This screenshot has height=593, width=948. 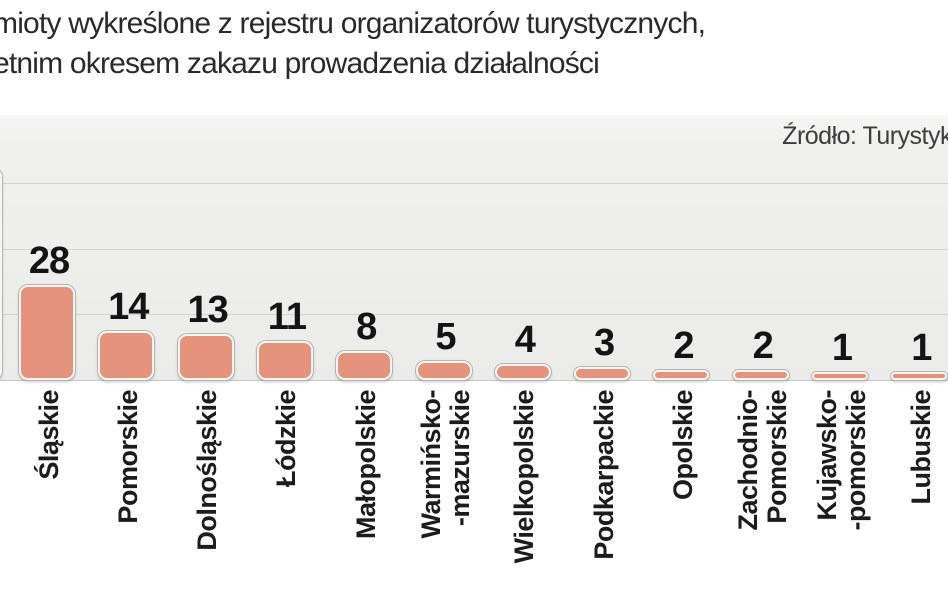 I want to click on bar-value-podkarpackie: 3, so click(x=604, y=343).